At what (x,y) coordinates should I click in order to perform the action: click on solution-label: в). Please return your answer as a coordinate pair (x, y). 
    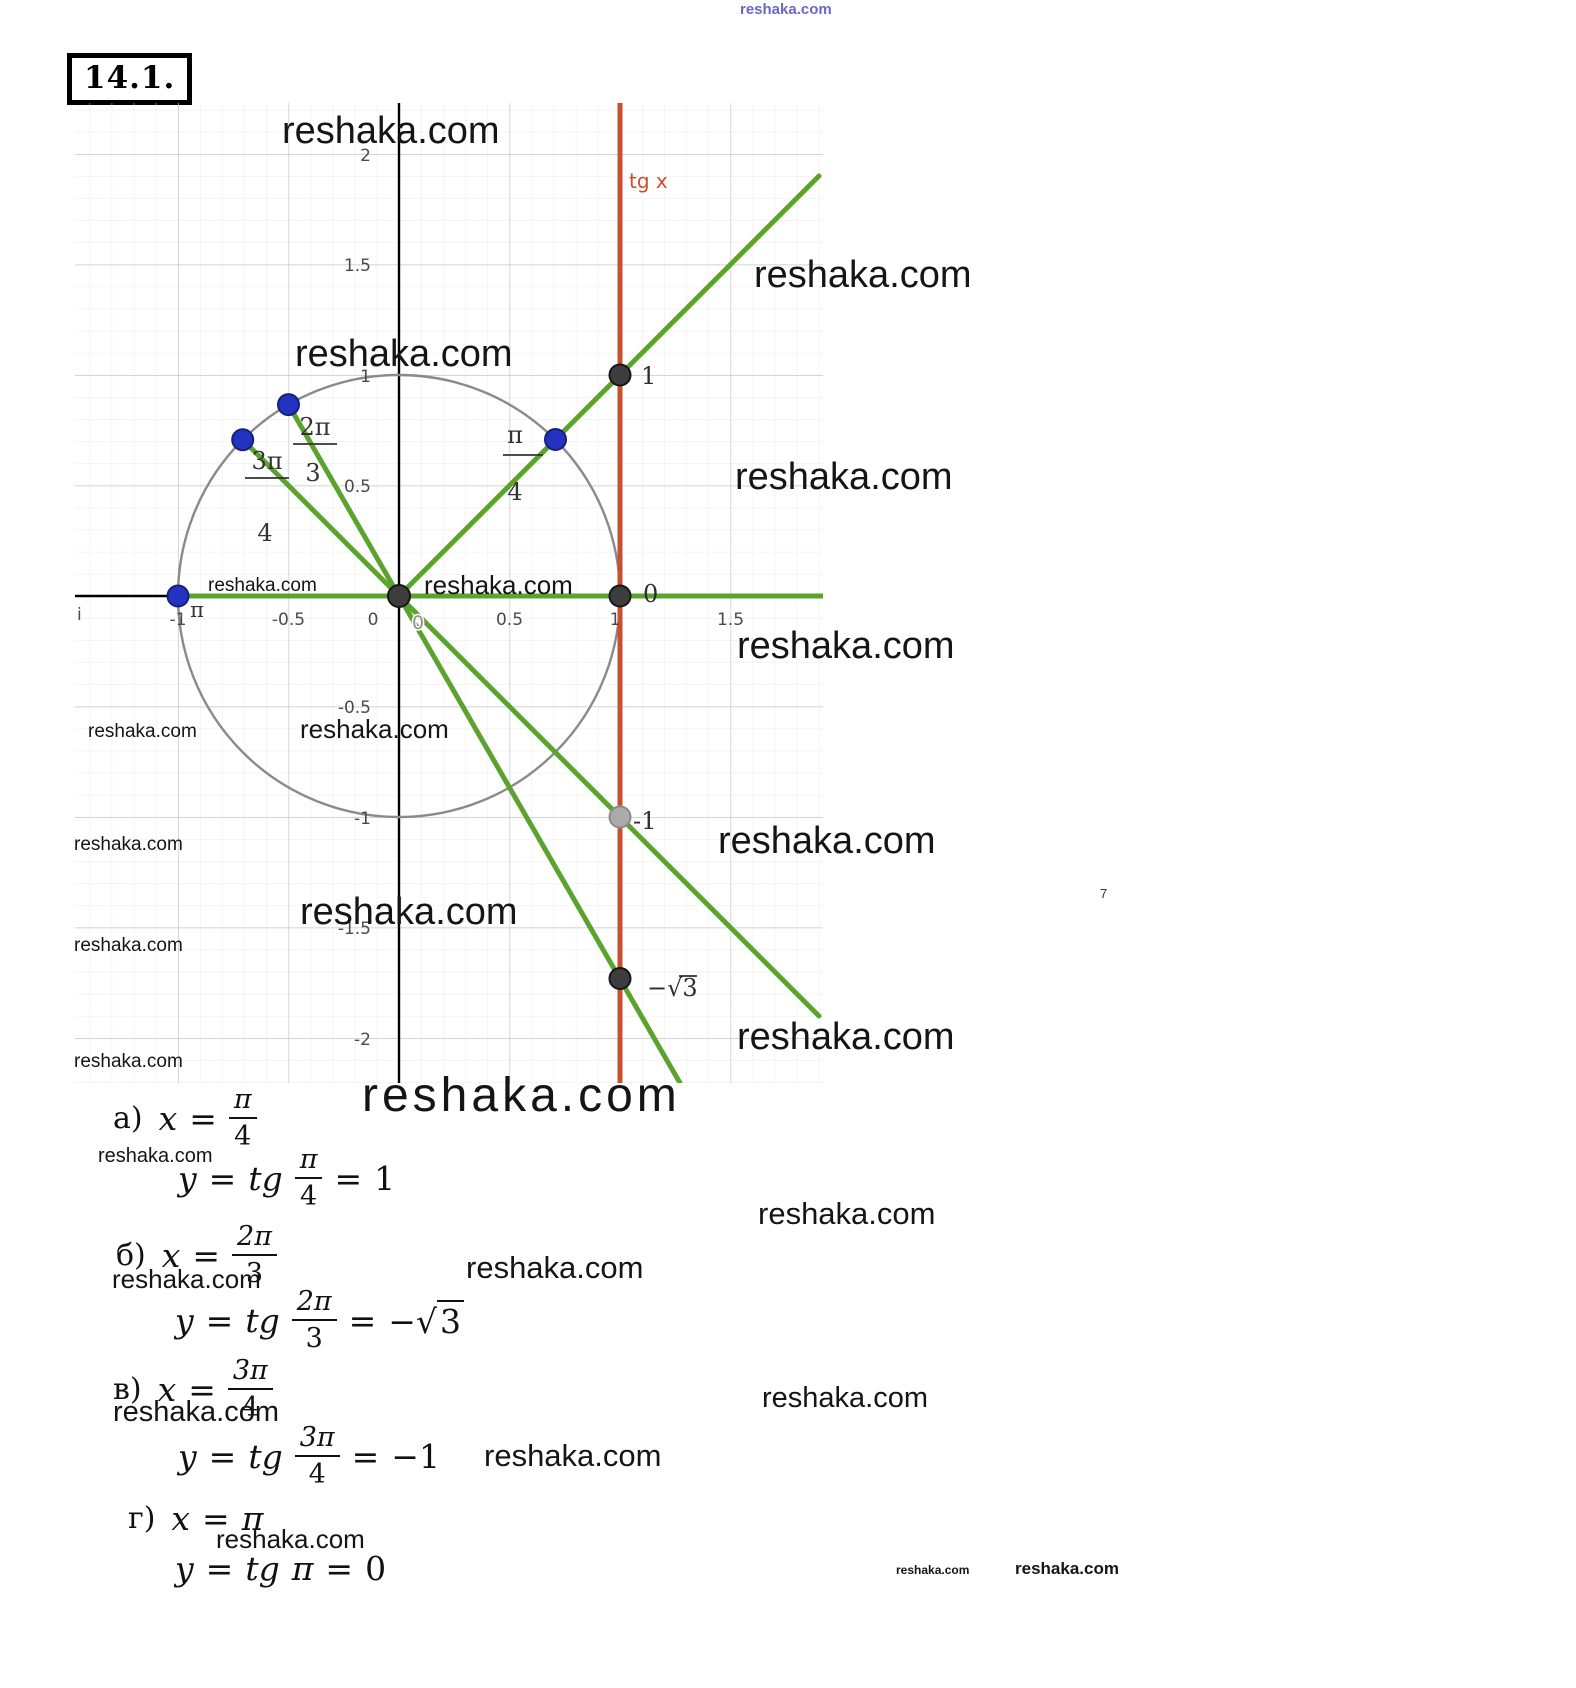
    Looking at the image, I should click on (127, 1389).